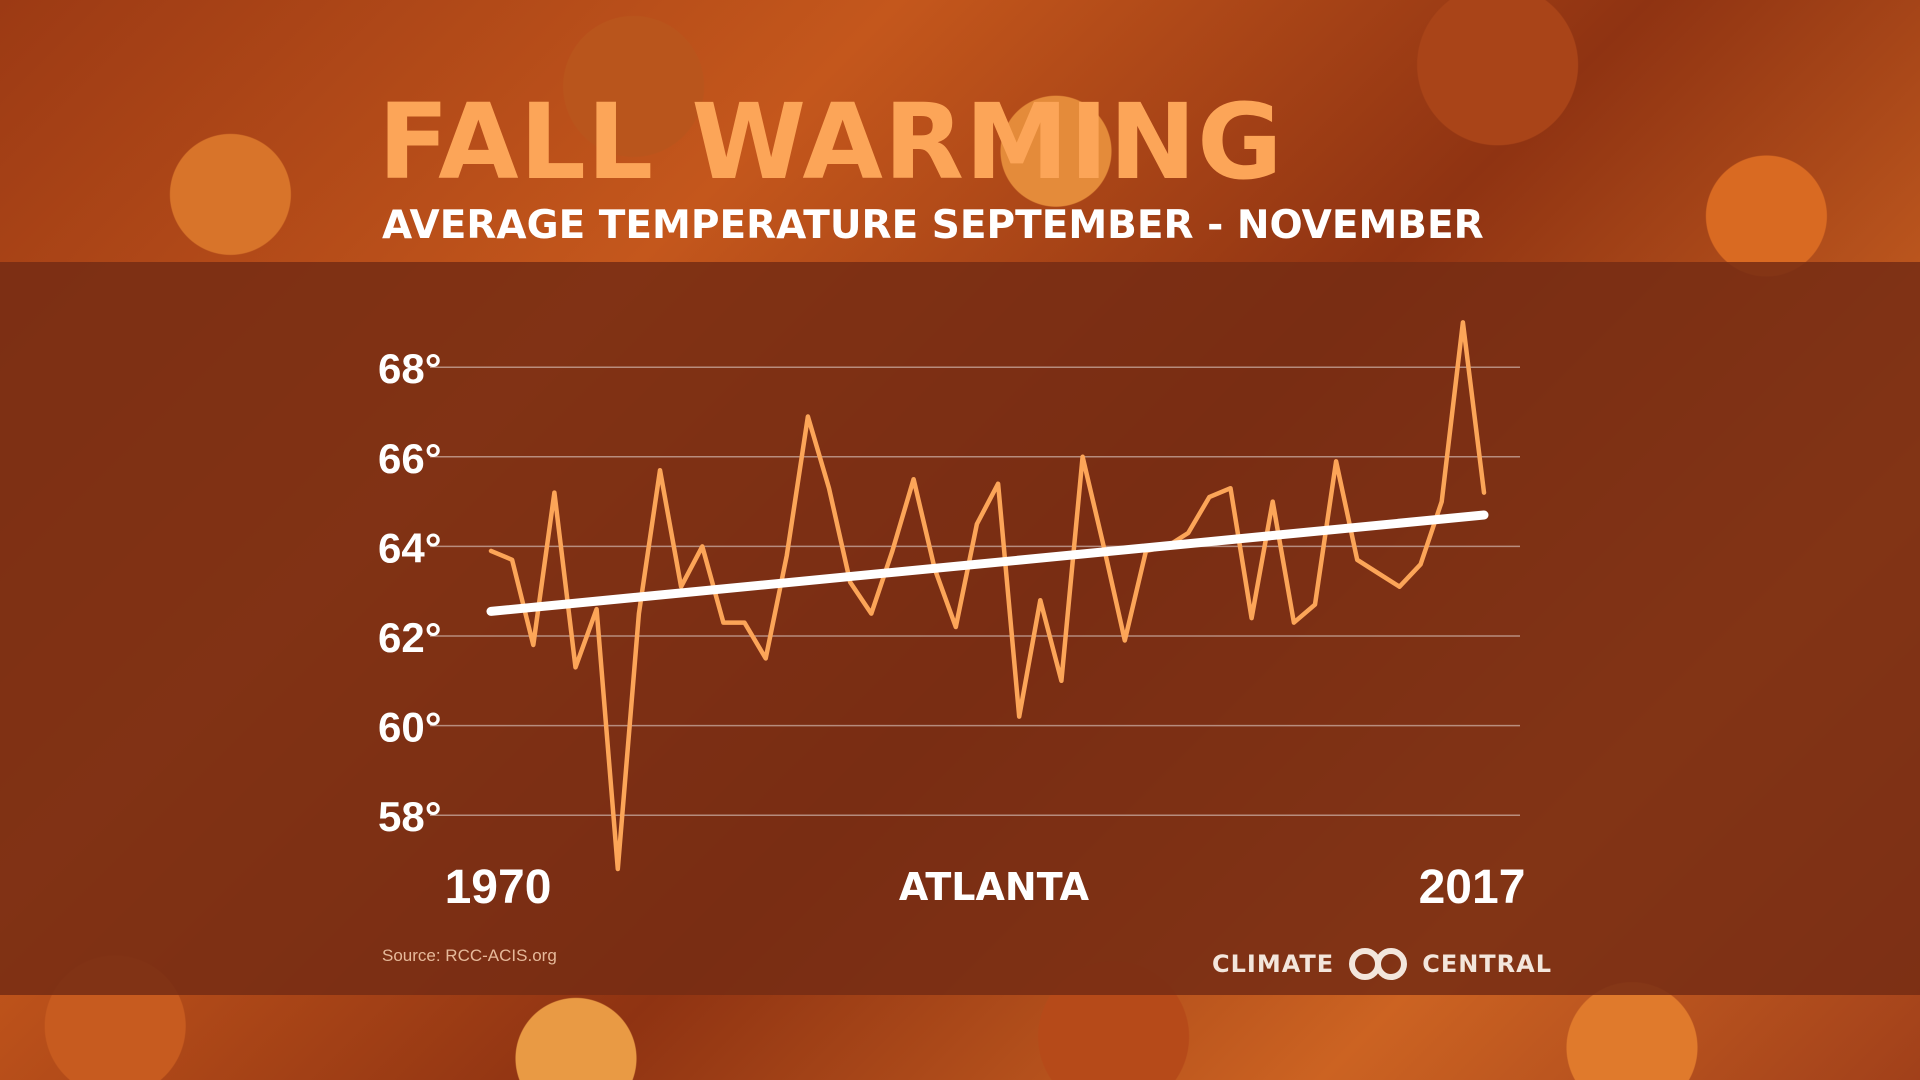 Image resolution: width=1920 pixels, height=1080 pixels. I want to click on y-tick-label-68: 68°, so click(410, 368).